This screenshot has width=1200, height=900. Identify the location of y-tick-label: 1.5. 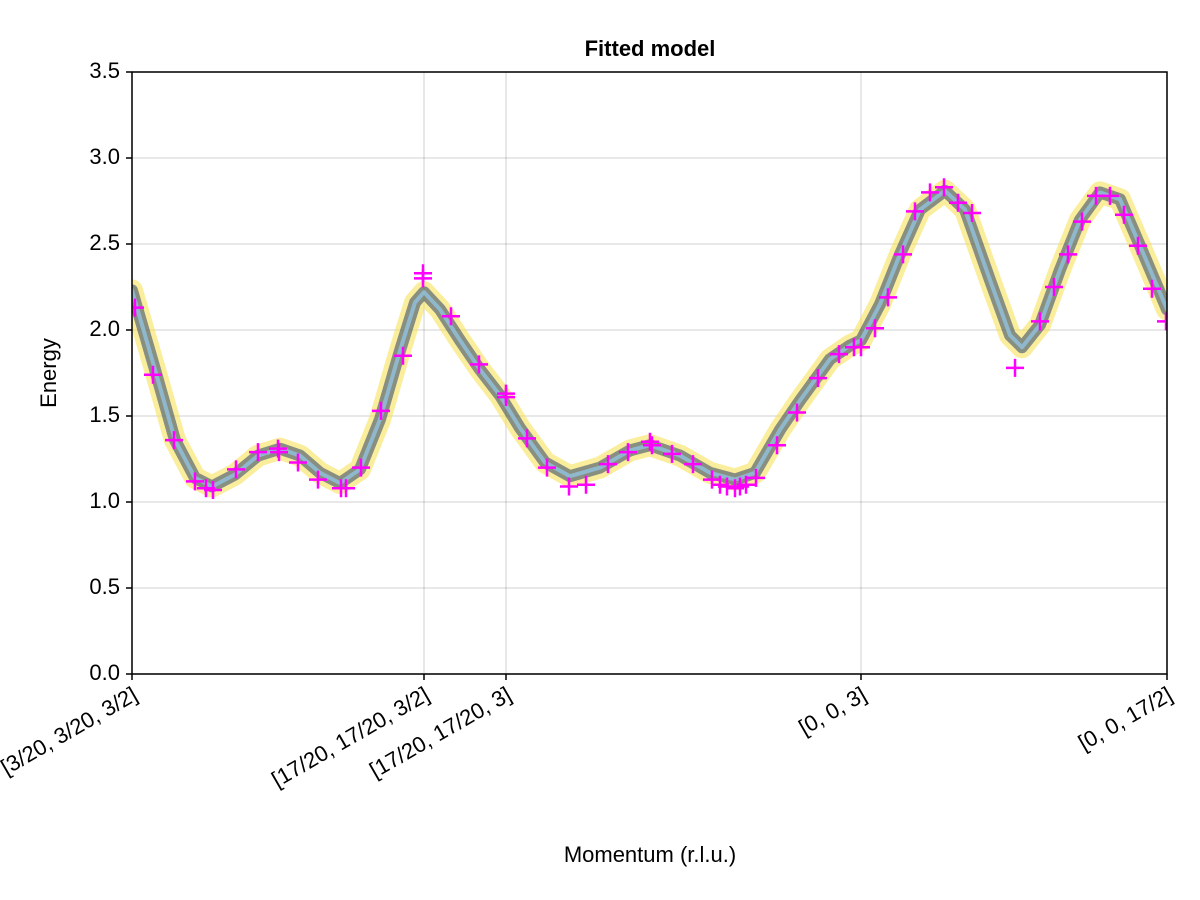
(104, 414).